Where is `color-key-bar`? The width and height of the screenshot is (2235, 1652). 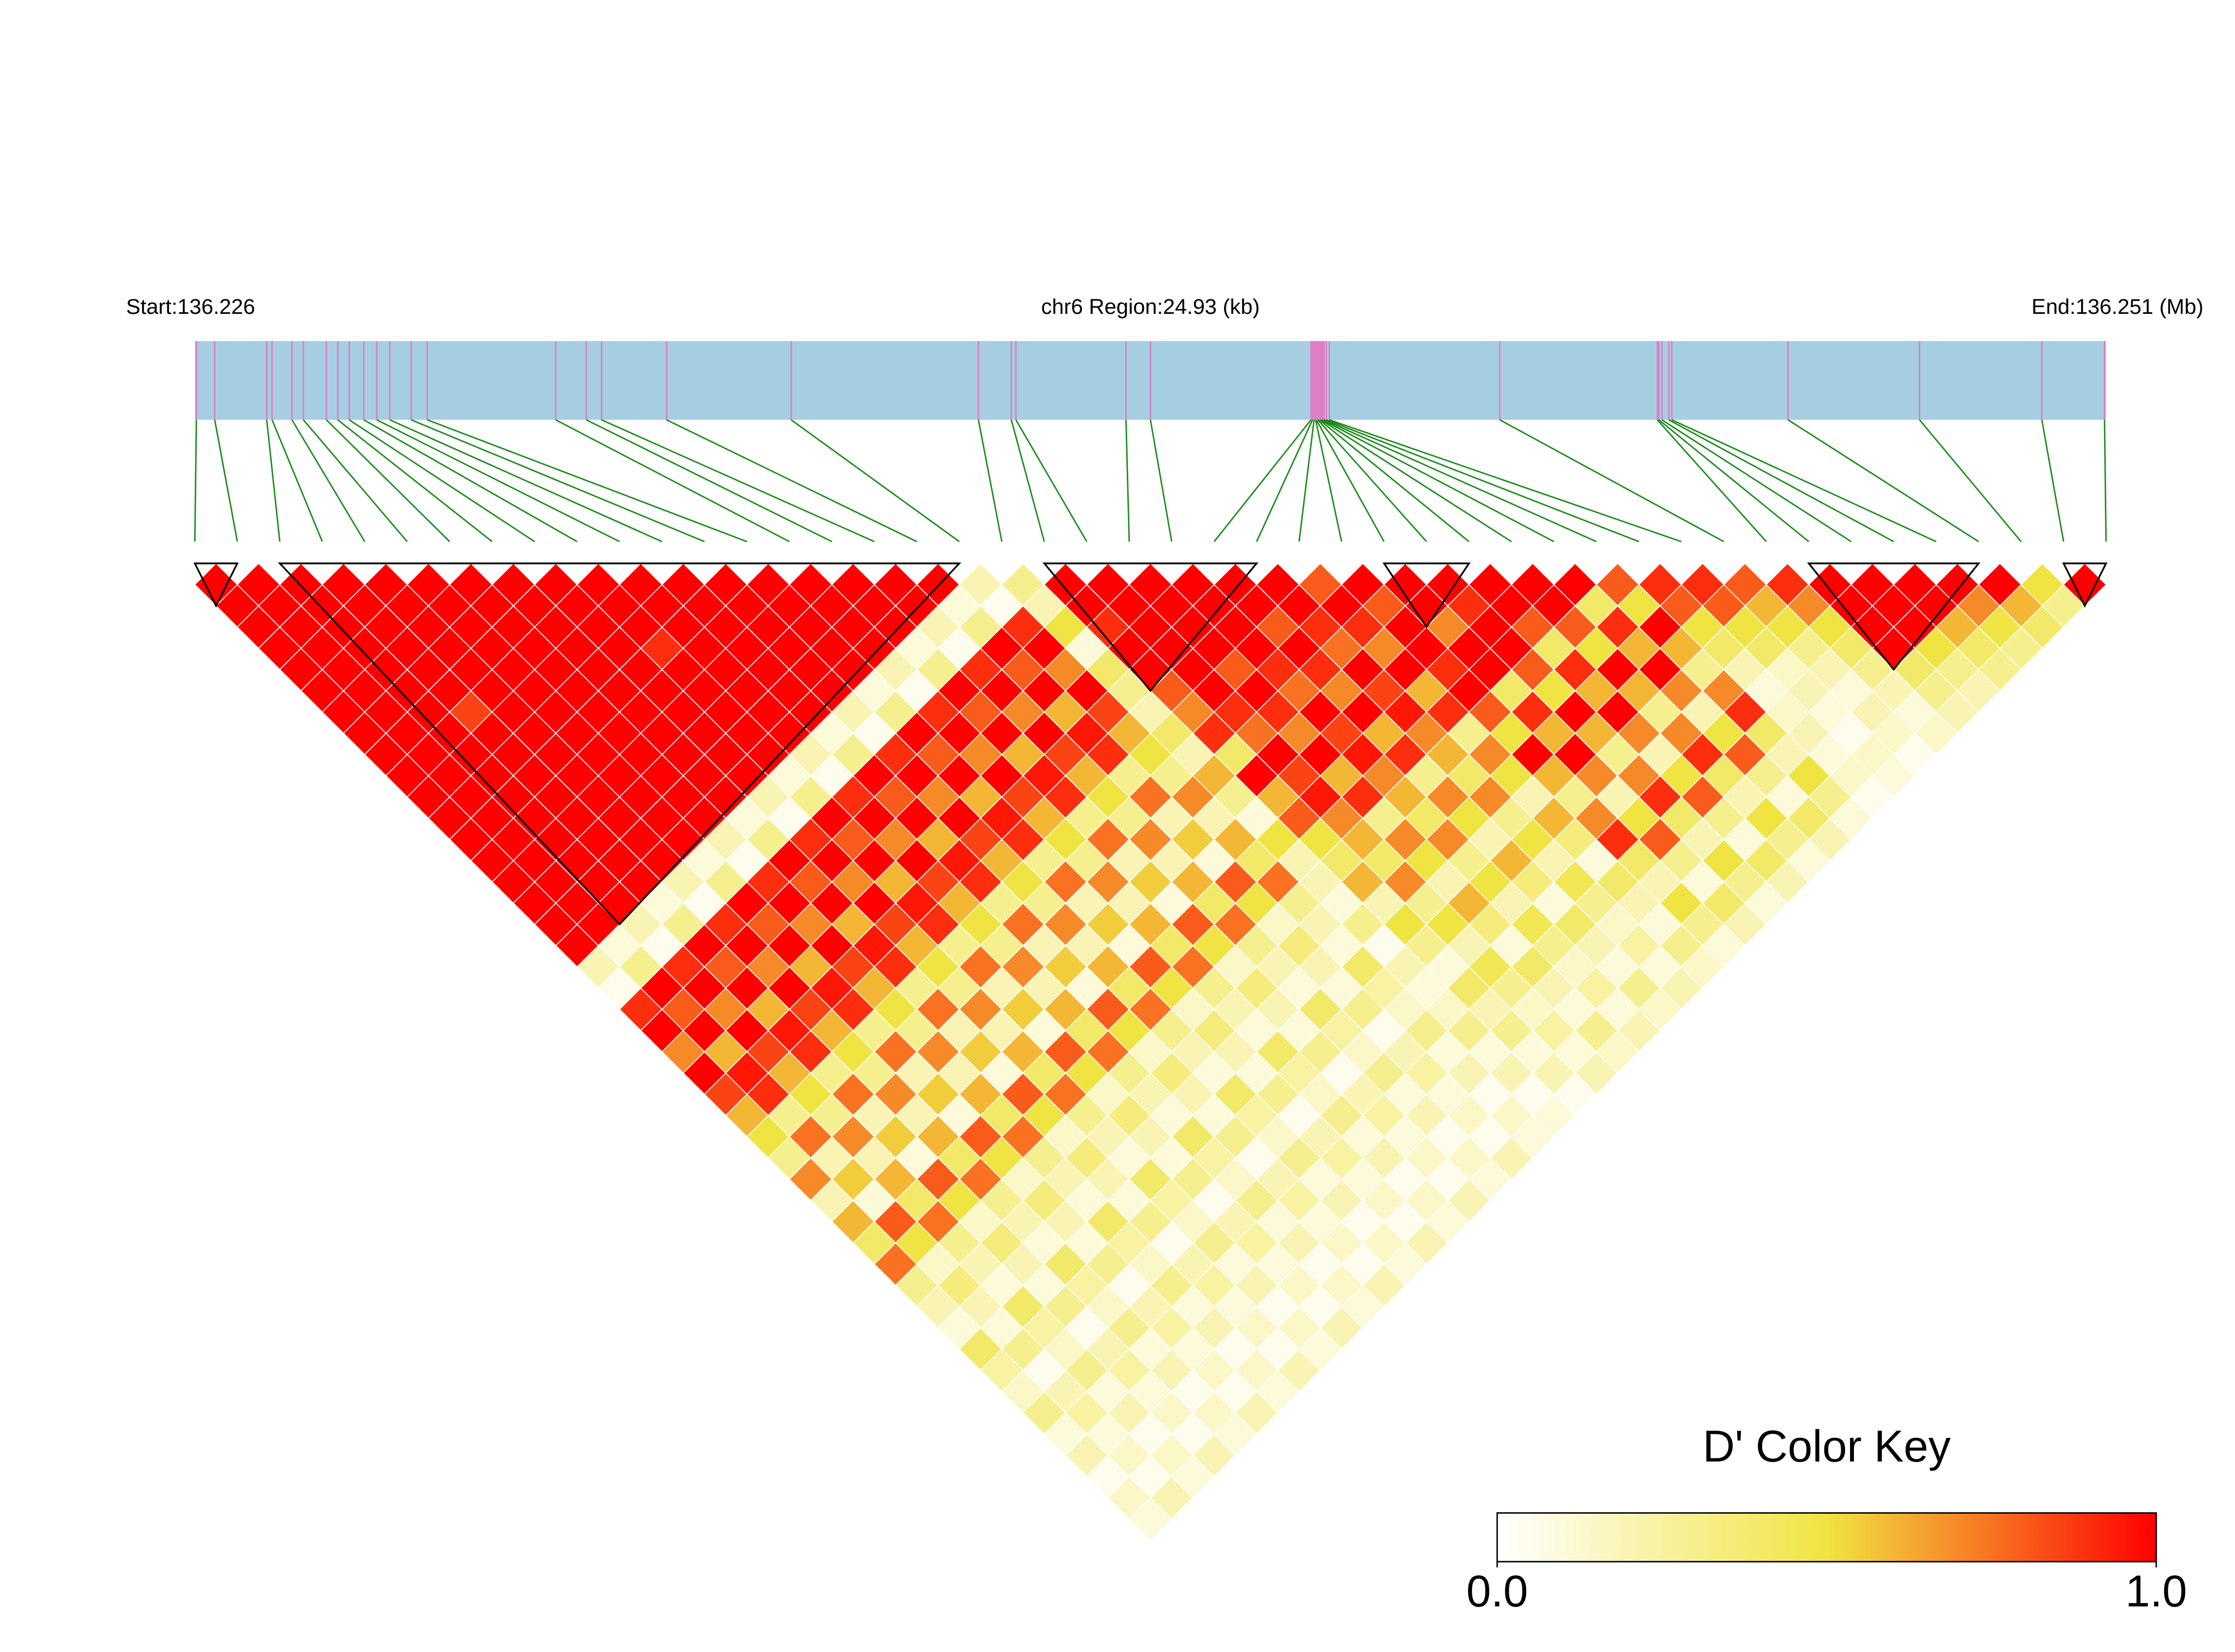 color-key-bar is located at coordinates (1827, 1537).